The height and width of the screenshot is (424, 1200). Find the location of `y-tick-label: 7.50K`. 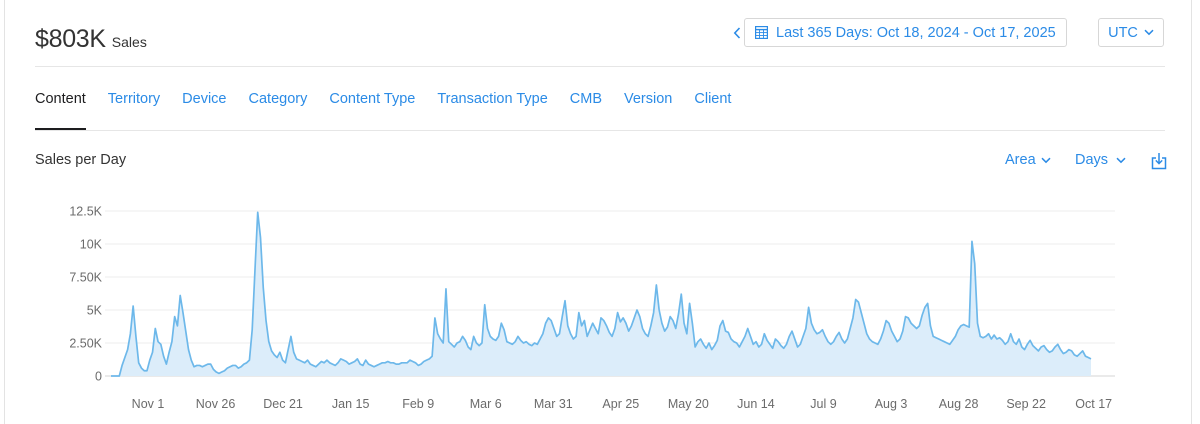

y-tick-label: 7.50K is located at coordinates (85, 278).